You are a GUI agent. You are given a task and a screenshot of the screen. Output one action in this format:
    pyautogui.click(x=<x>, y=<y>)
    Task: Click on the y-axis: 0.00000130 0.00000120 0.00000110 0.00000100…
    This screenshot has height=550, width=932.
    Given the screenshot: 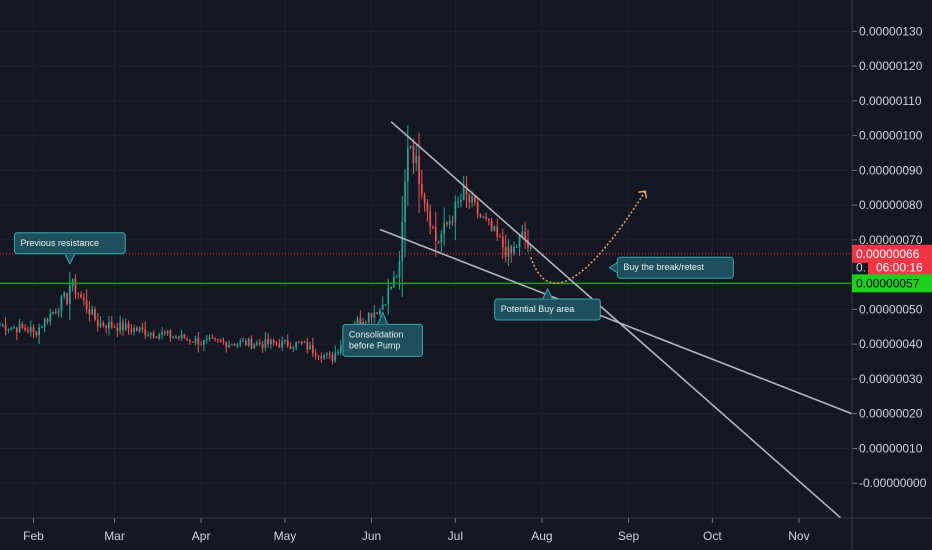 What is the action you would take?
    pyautogui.click(x=889, y=275)
    